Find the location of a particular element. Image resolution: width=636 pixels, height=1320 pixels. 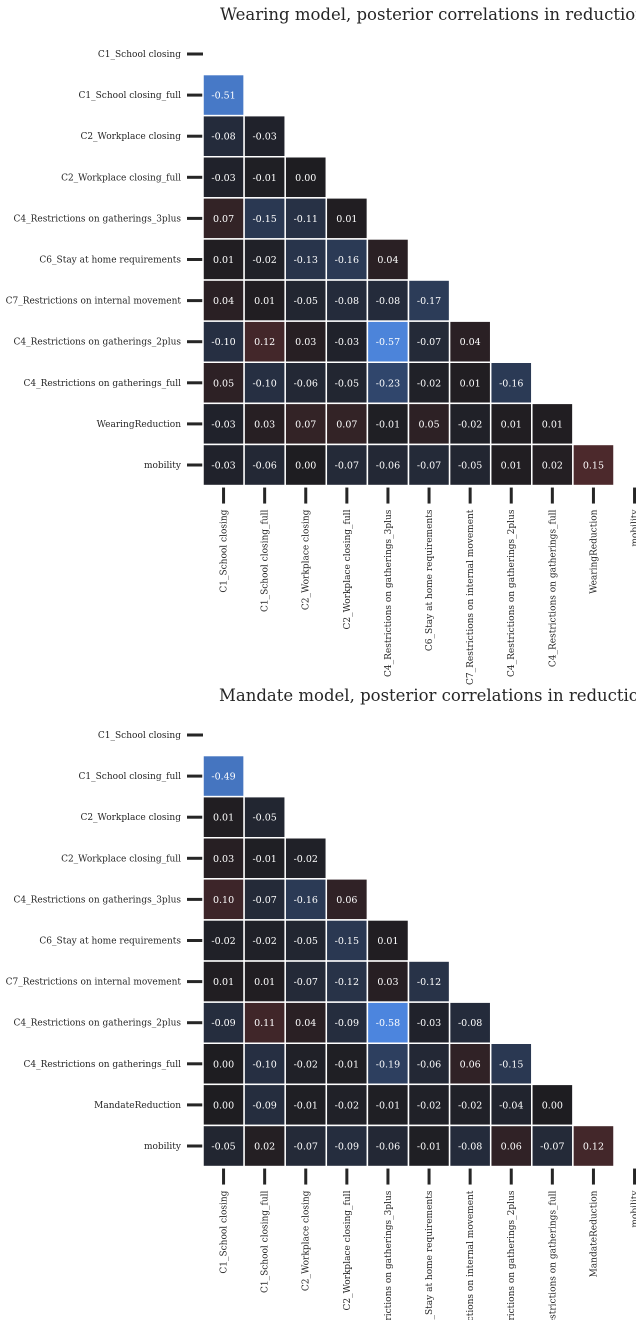

cell-value-label: -0.12 is located at coordinates (347, 982).